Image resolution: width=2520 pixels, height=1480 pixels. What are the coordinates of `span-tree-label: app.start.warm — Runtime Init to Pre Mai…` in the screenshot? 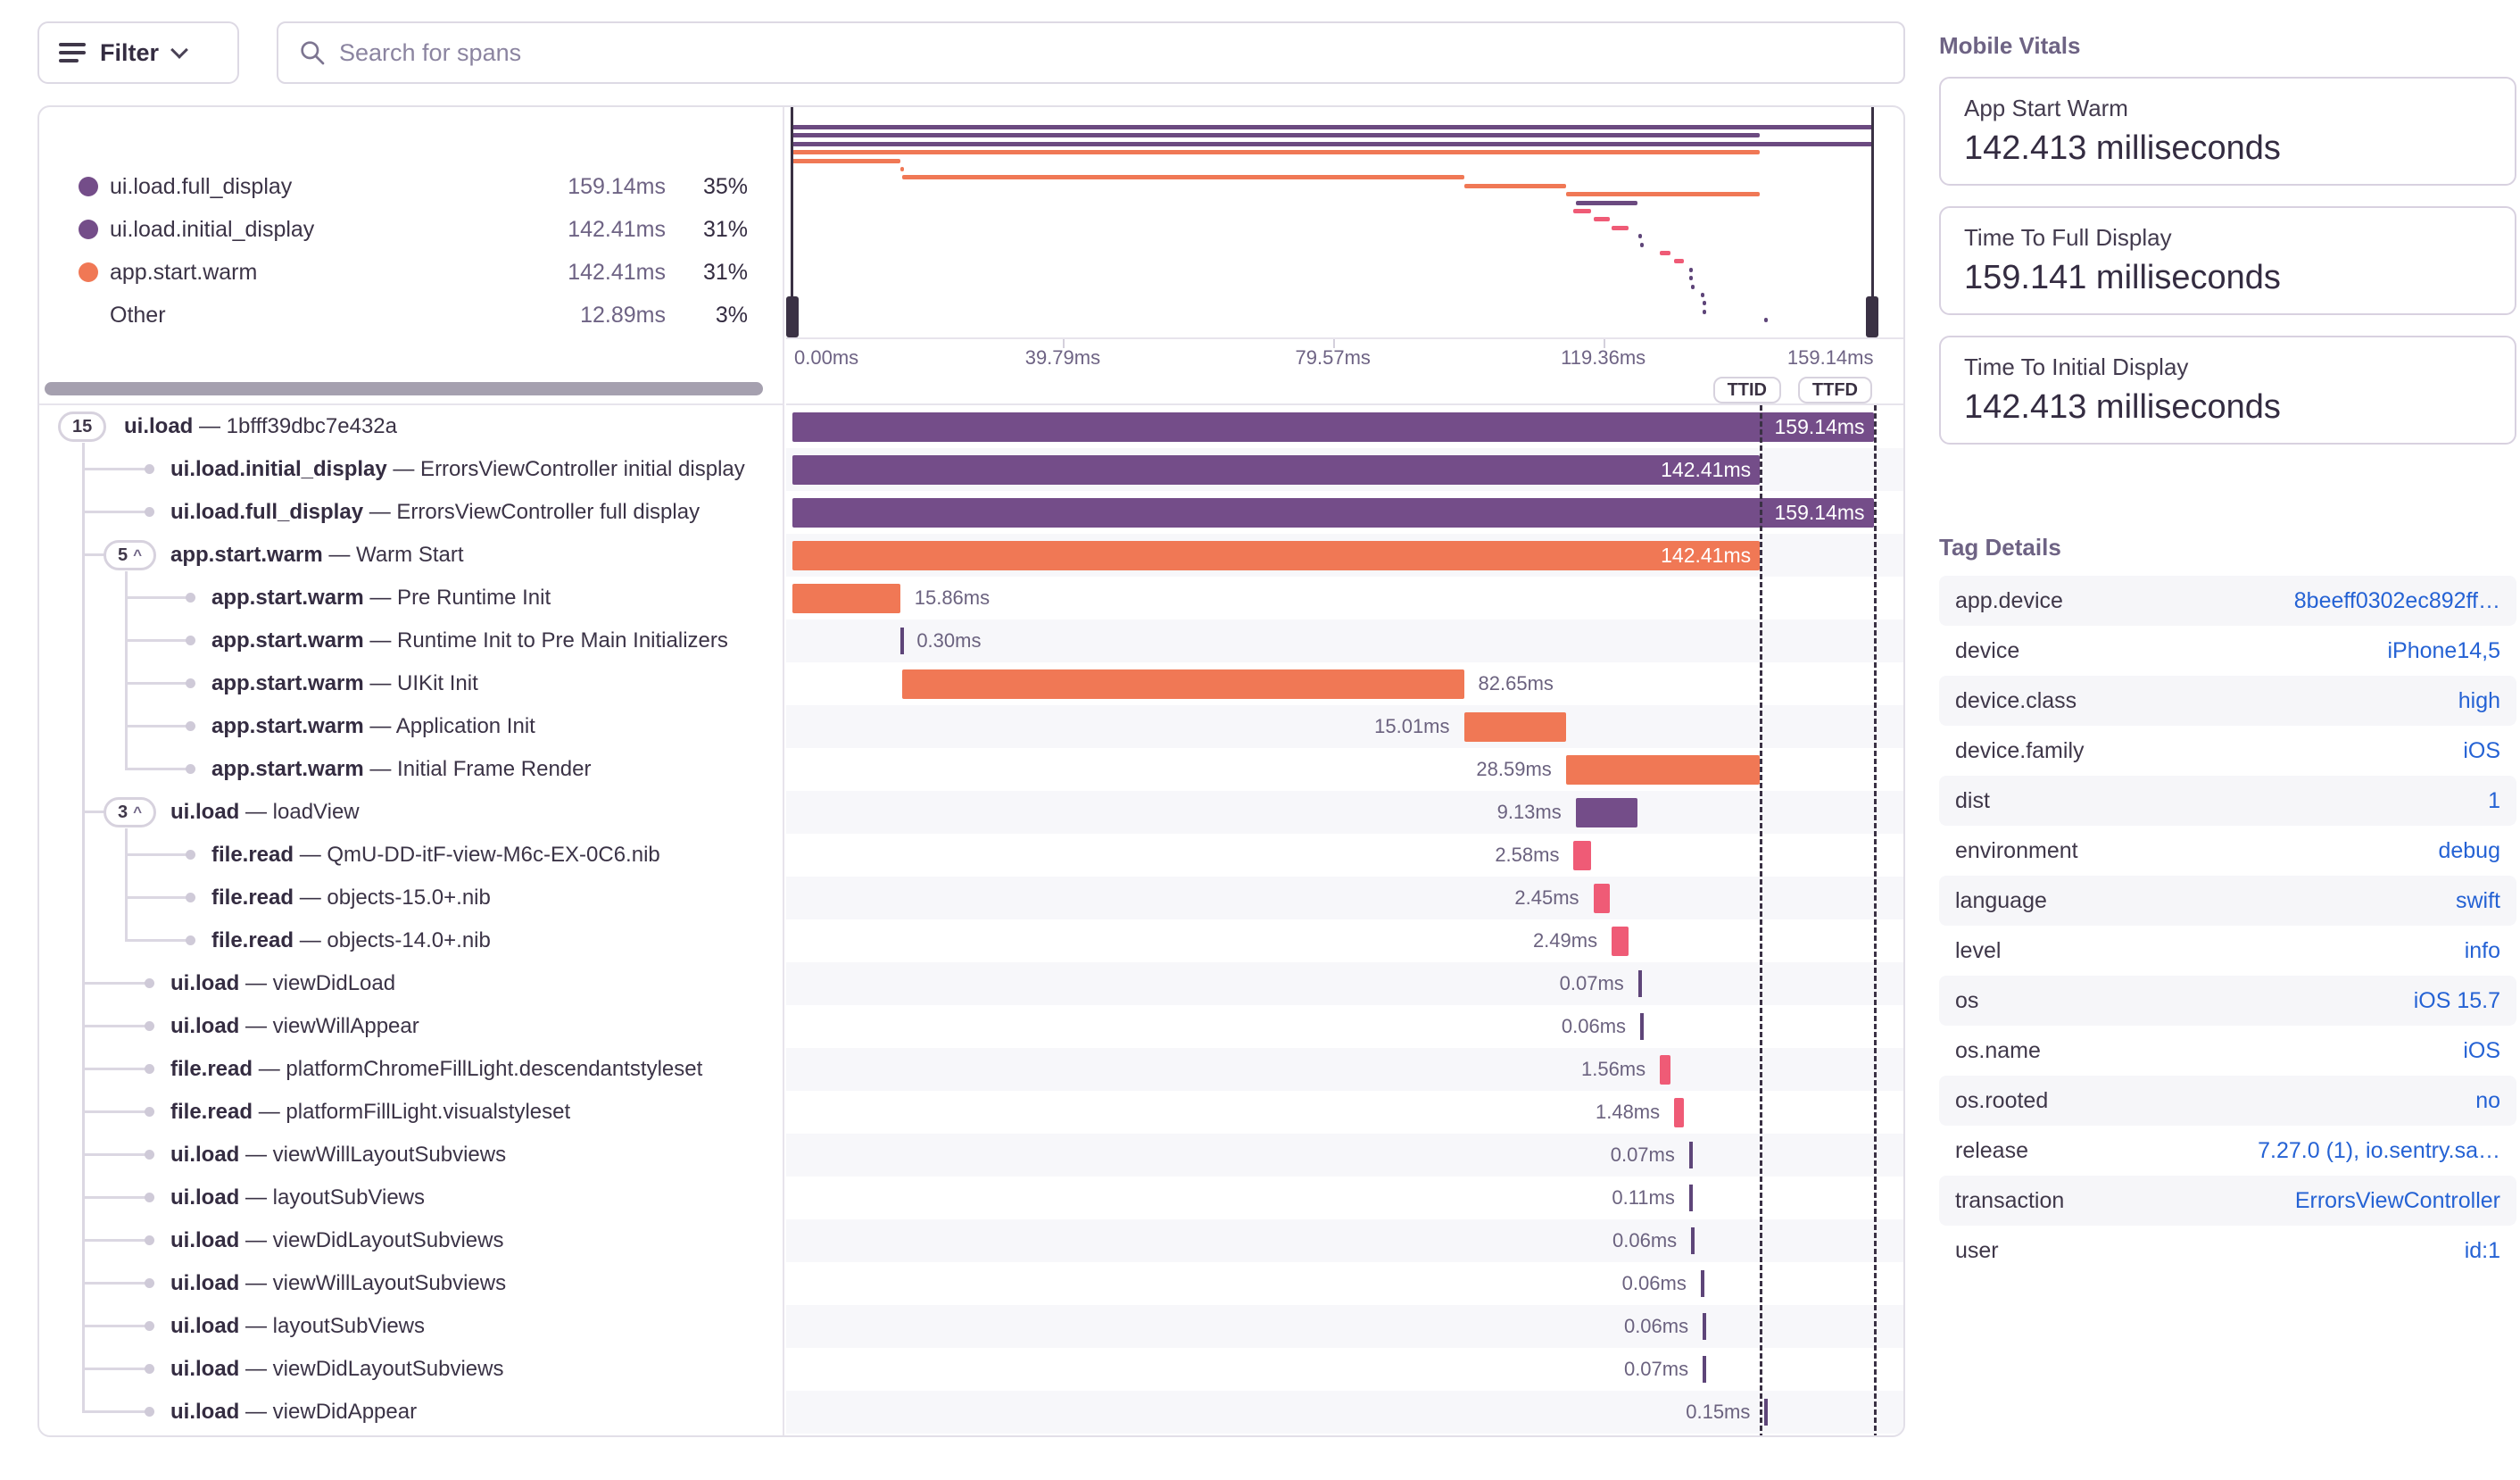 It's located at (469, 640).